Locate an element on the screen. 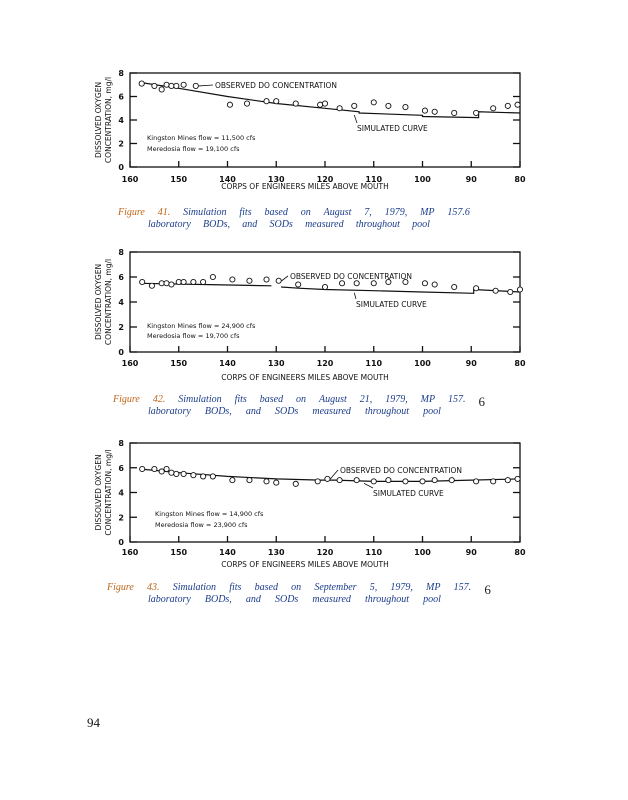 This screenshot has width=628, height=800. caption-word: Figure is located at coordinates (120, 587).